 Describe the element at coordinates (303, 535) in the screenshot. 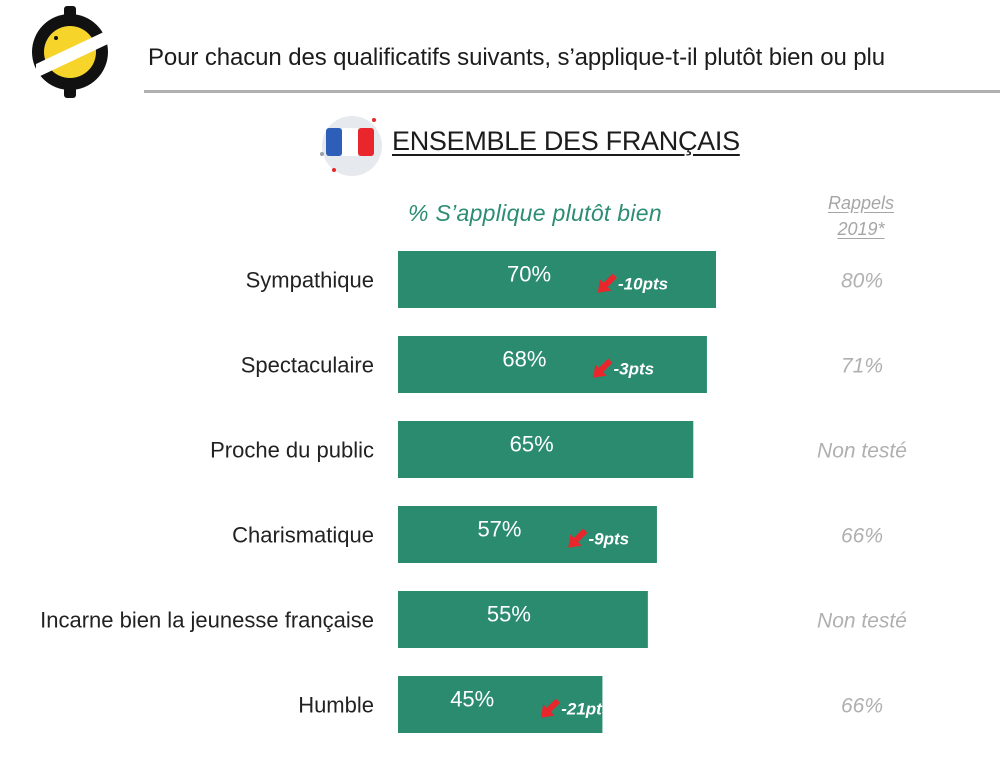

I see `category-label: Charismatique` at that location.